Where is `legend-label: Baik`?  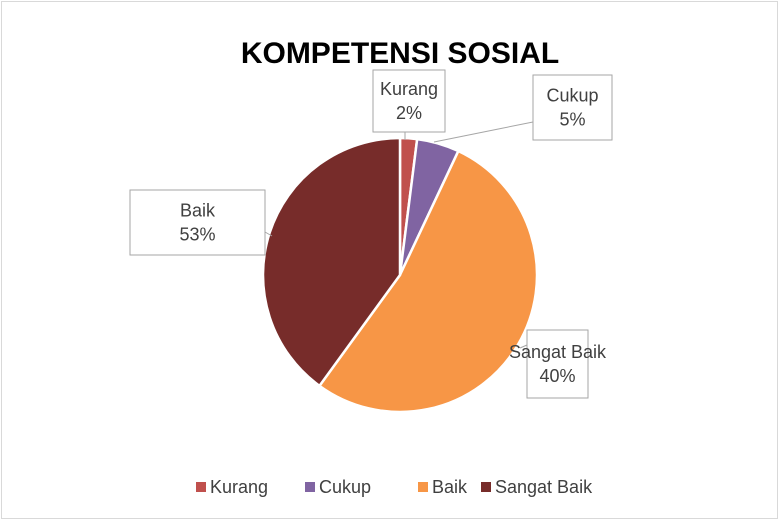 legend-label: Baik is located at coordinates (450, 487).